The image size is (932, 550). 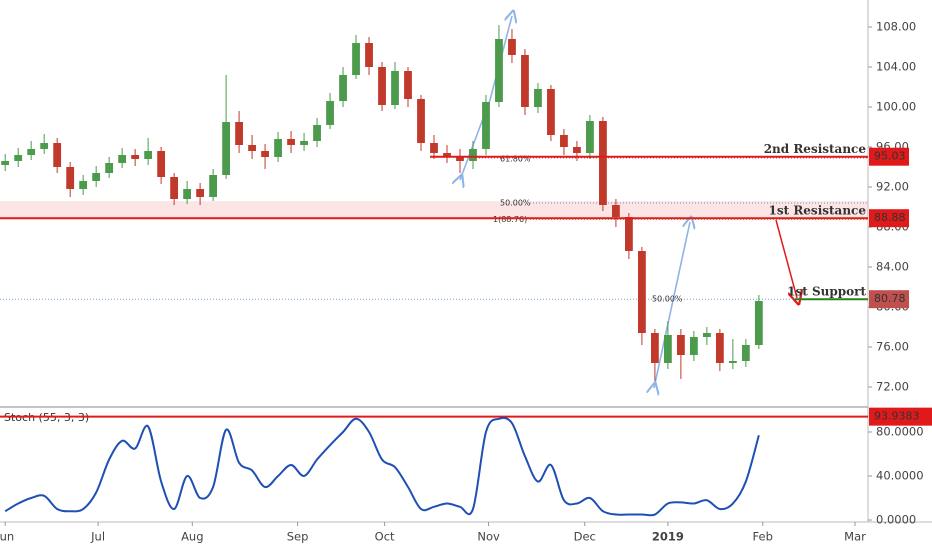 What do you see at coordinates (488, 537) in the screenshot?
I see `x-tick-label: Nov` at bounding box center [488, 537].